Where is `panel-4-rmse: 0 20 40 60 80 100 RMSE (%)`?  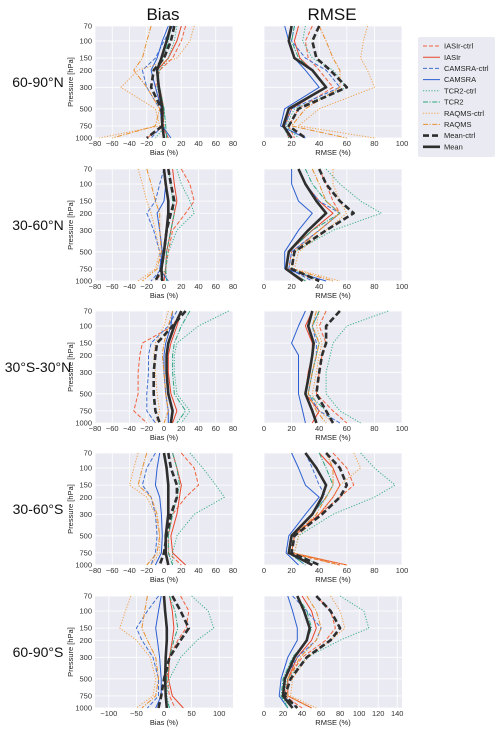
panel-4-rmse: 0 20 40 60 80 100 RMSE (%) is located at coordinates (335, 518).